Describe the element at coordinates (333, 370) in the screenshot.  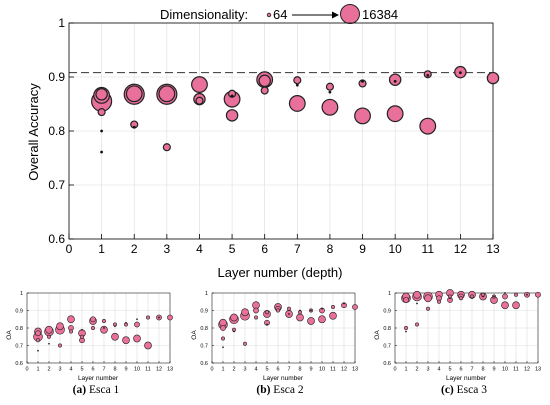
I see `esca2-x-tick-label: 11` at that location.